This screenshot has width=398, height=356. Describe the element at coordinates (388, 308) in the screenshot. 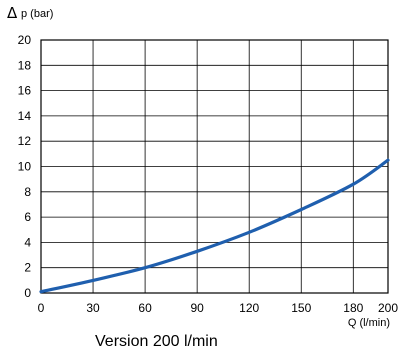

I see `x-tick-label: 200` at that location.